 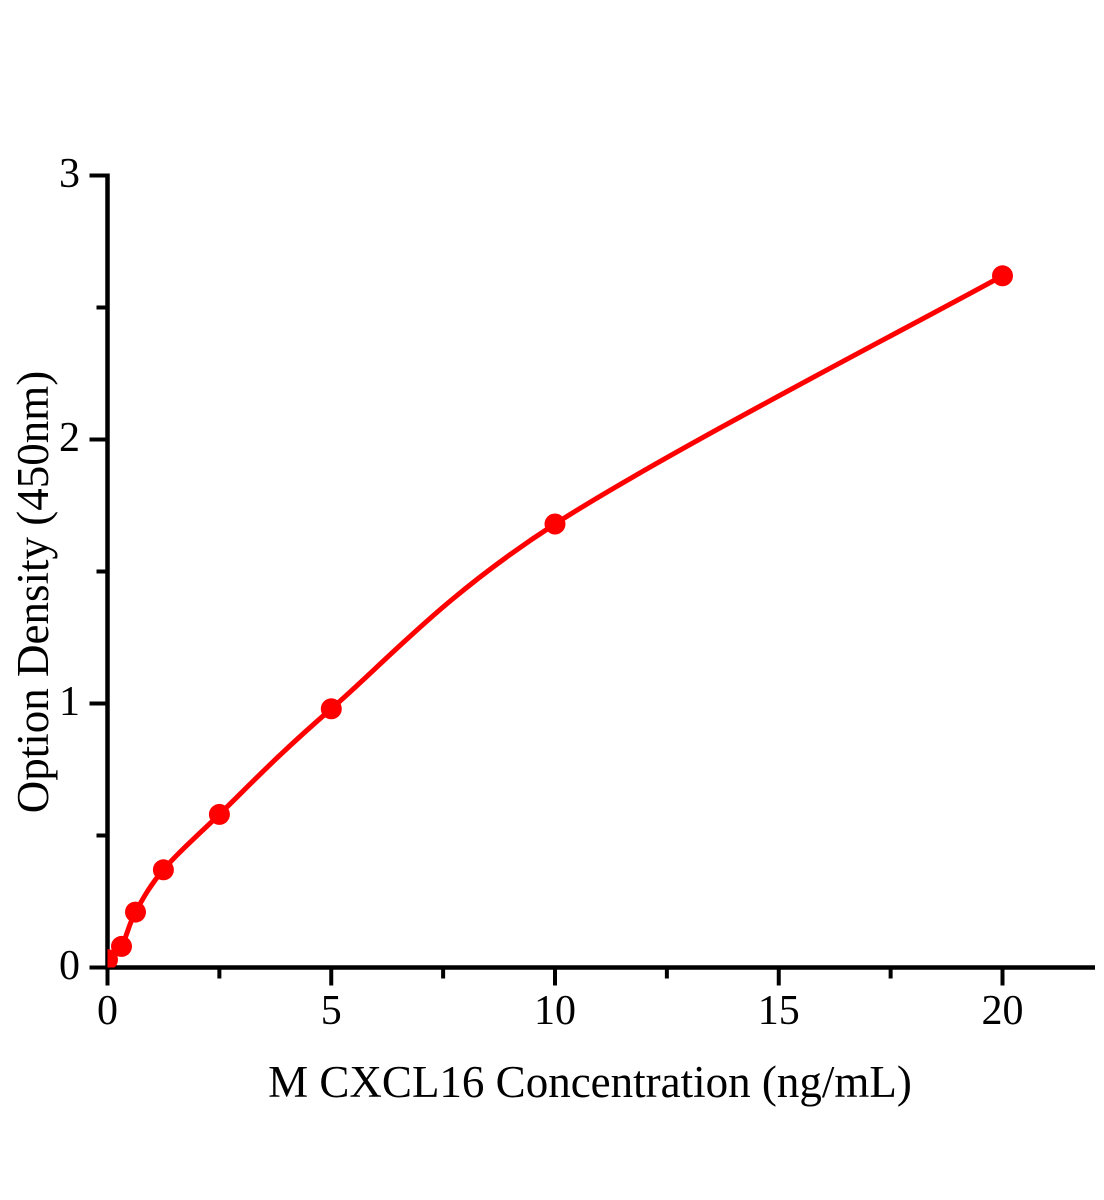 What do you see at coordinates (778, 1011) in the screenshot?
I see `x-tick-label: 15` at bounding box center [778, 1011].